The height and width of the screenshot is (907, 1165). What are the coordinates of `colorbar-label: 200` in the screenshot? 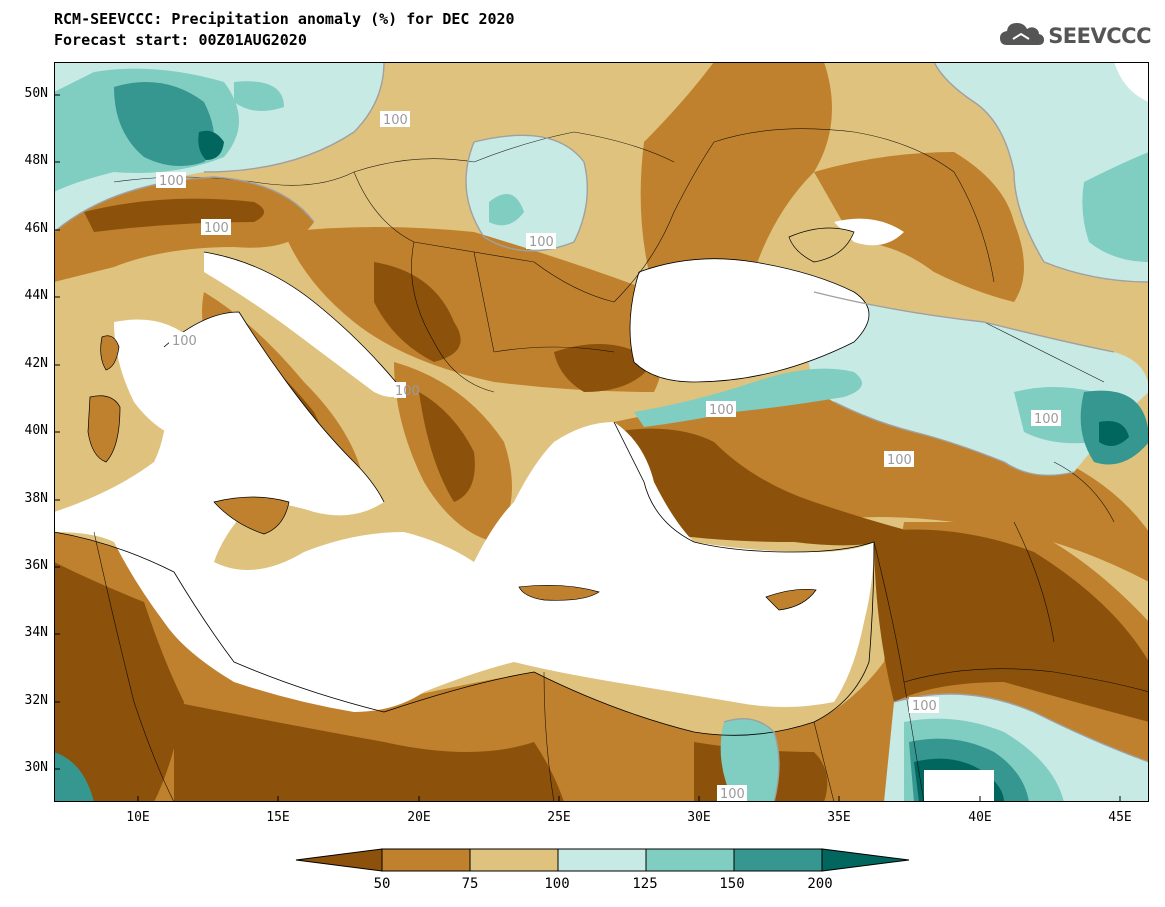 It's located at (820, 884).